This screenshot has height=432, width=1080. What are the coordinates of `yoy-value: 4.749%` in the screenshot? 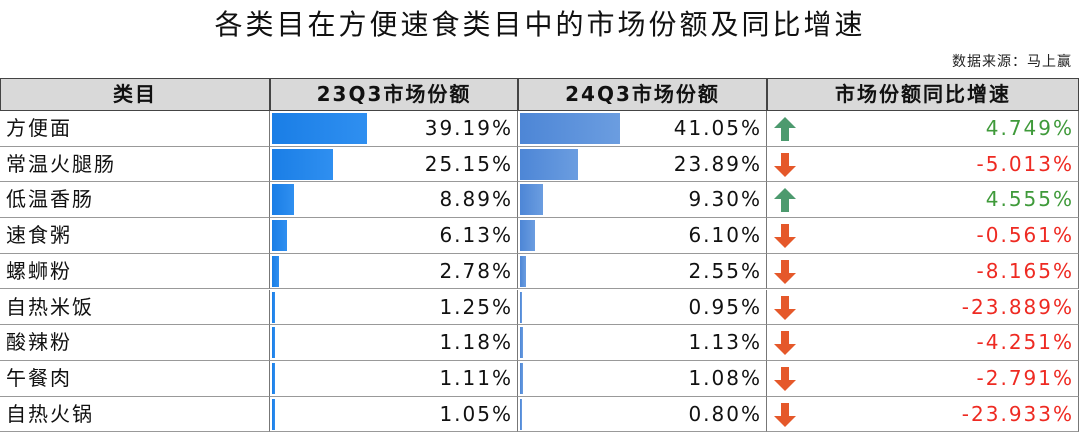 It's located at (1029, 128).